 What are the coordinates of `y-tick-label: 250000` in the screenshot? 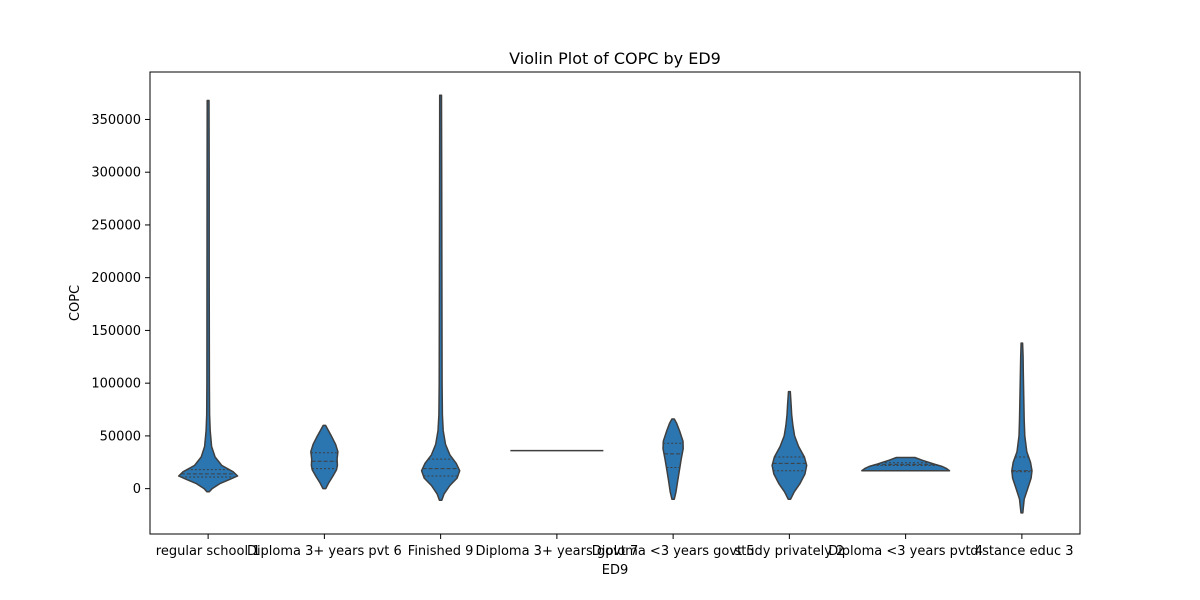 It's located at (116, 225).